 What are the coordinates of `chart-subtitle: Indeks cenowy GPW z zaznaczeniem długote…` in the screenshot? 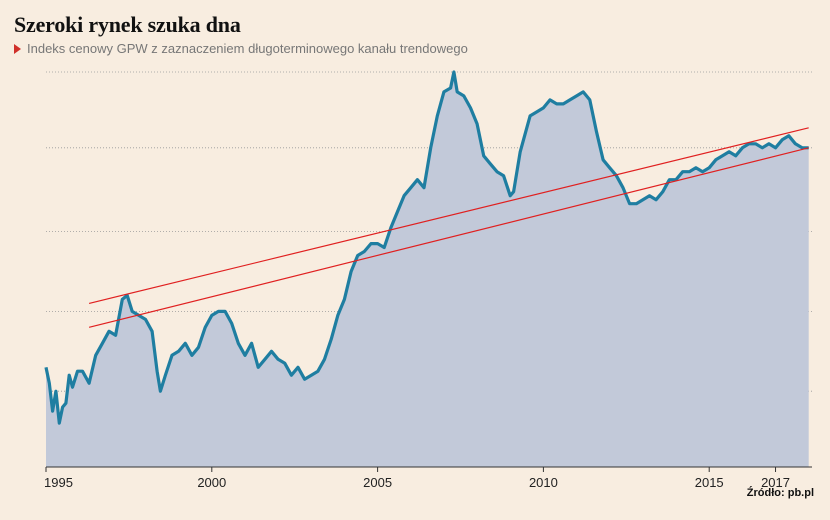 It's located at (241, 48).